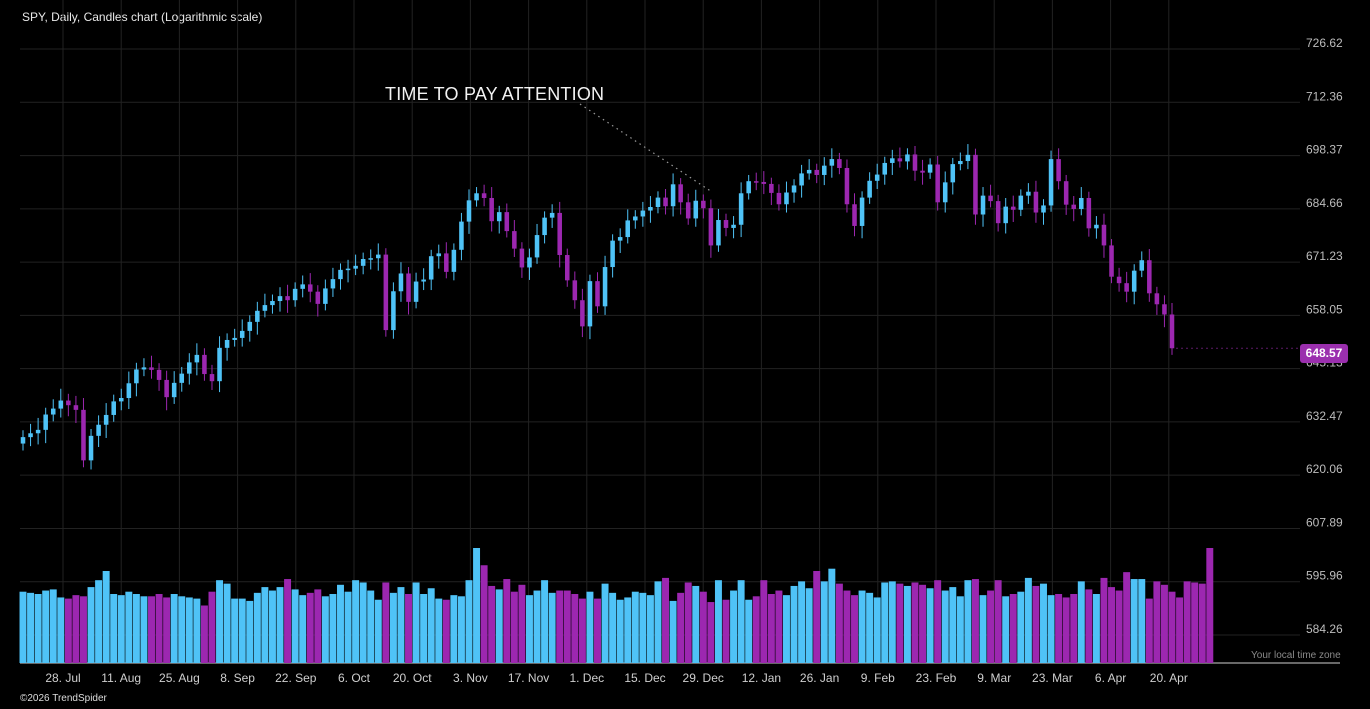  Describe the element at coordinates (121, 678) in the screenshot. I see `x-axis-tick-label: 11. Aug` at that location.